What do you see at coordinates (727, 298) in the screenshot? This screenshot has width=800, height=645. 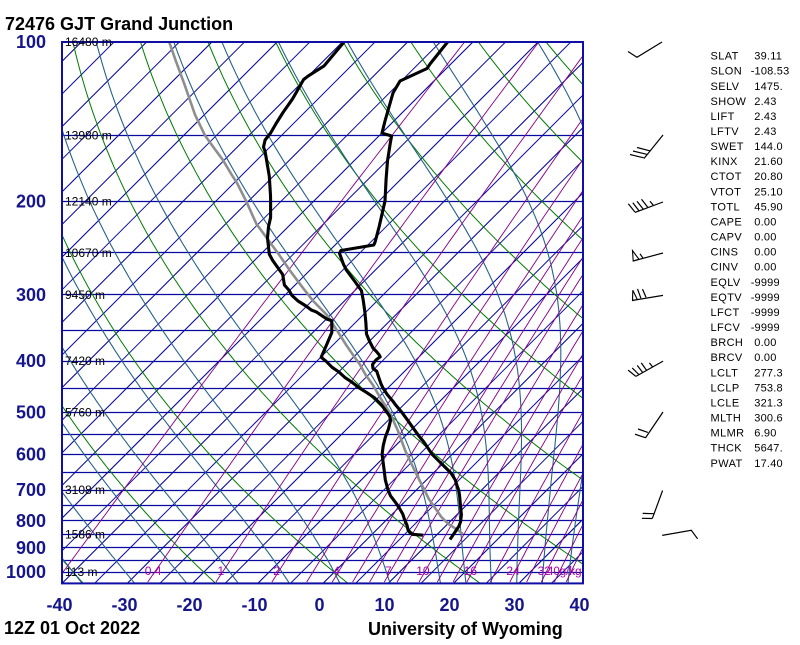 I see `svg-text: EQTV` at bounding box center [727, 298].